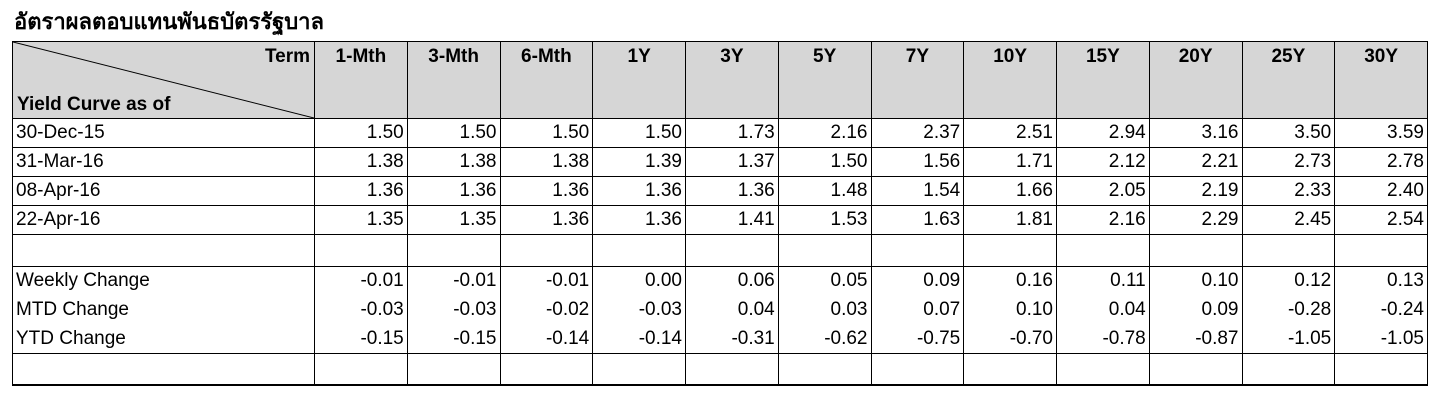 Image resolution: width=1444 pixels, height=415 pixels. Describe the element at coordinates (361, 310) in the screenshot. I see `value-cell: -0.03` at that location.